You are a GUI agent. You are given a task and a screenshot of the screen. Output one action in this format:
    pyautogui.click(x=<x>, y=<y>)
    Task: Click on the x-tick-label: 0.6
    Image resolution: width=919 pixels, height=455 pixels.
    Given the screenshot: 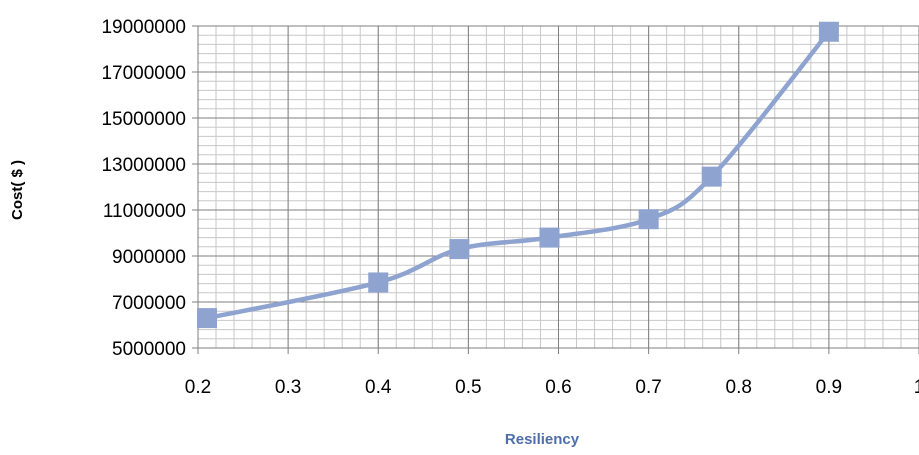 What is the action you would take?
    pyautogui.click(x=558, y=387)
    